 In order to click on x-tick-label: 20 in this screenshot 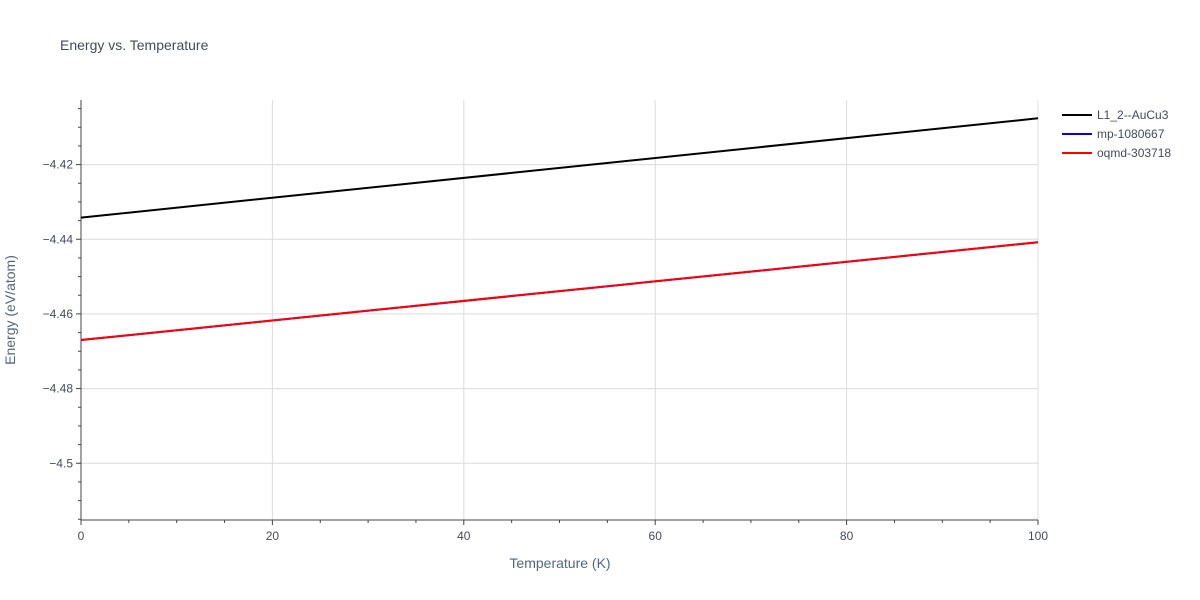, I will do `click(273, 536)`.